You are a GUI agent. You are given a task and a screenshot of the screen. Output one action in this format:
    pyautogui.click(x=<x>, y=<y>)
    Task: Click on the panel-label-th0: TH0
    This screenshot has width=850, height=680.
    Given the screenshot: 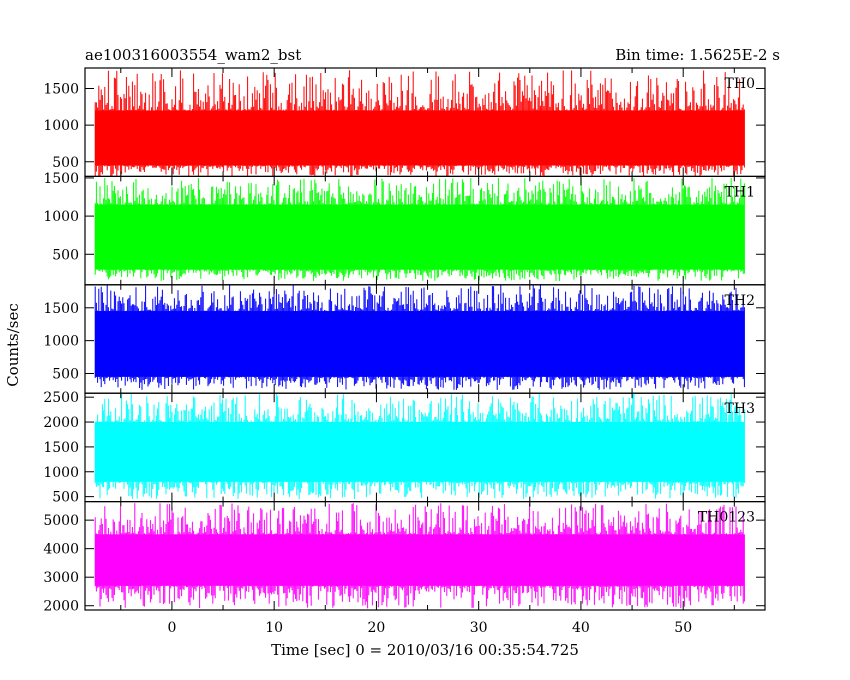 What is the action you would take?
    pyautogui.click(x=740, y=84)
    